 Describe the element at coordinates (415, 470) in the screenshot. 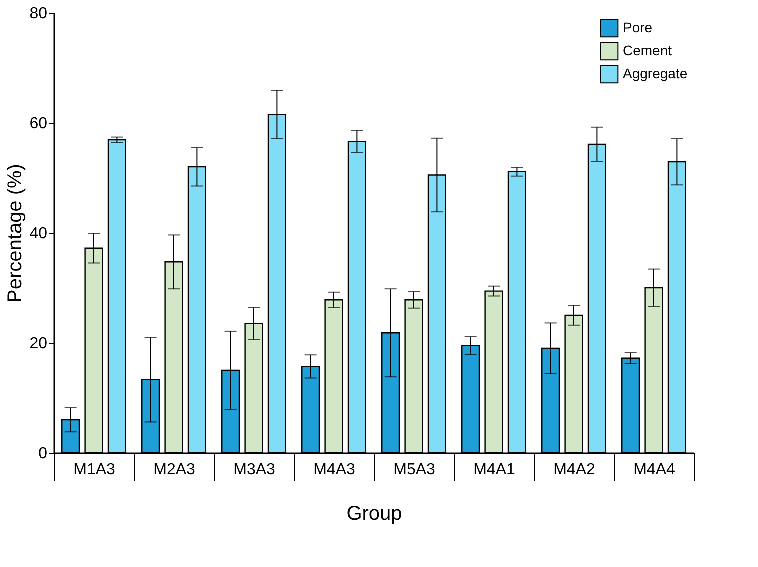

I see `x-tick-label: M5A3` at that location.